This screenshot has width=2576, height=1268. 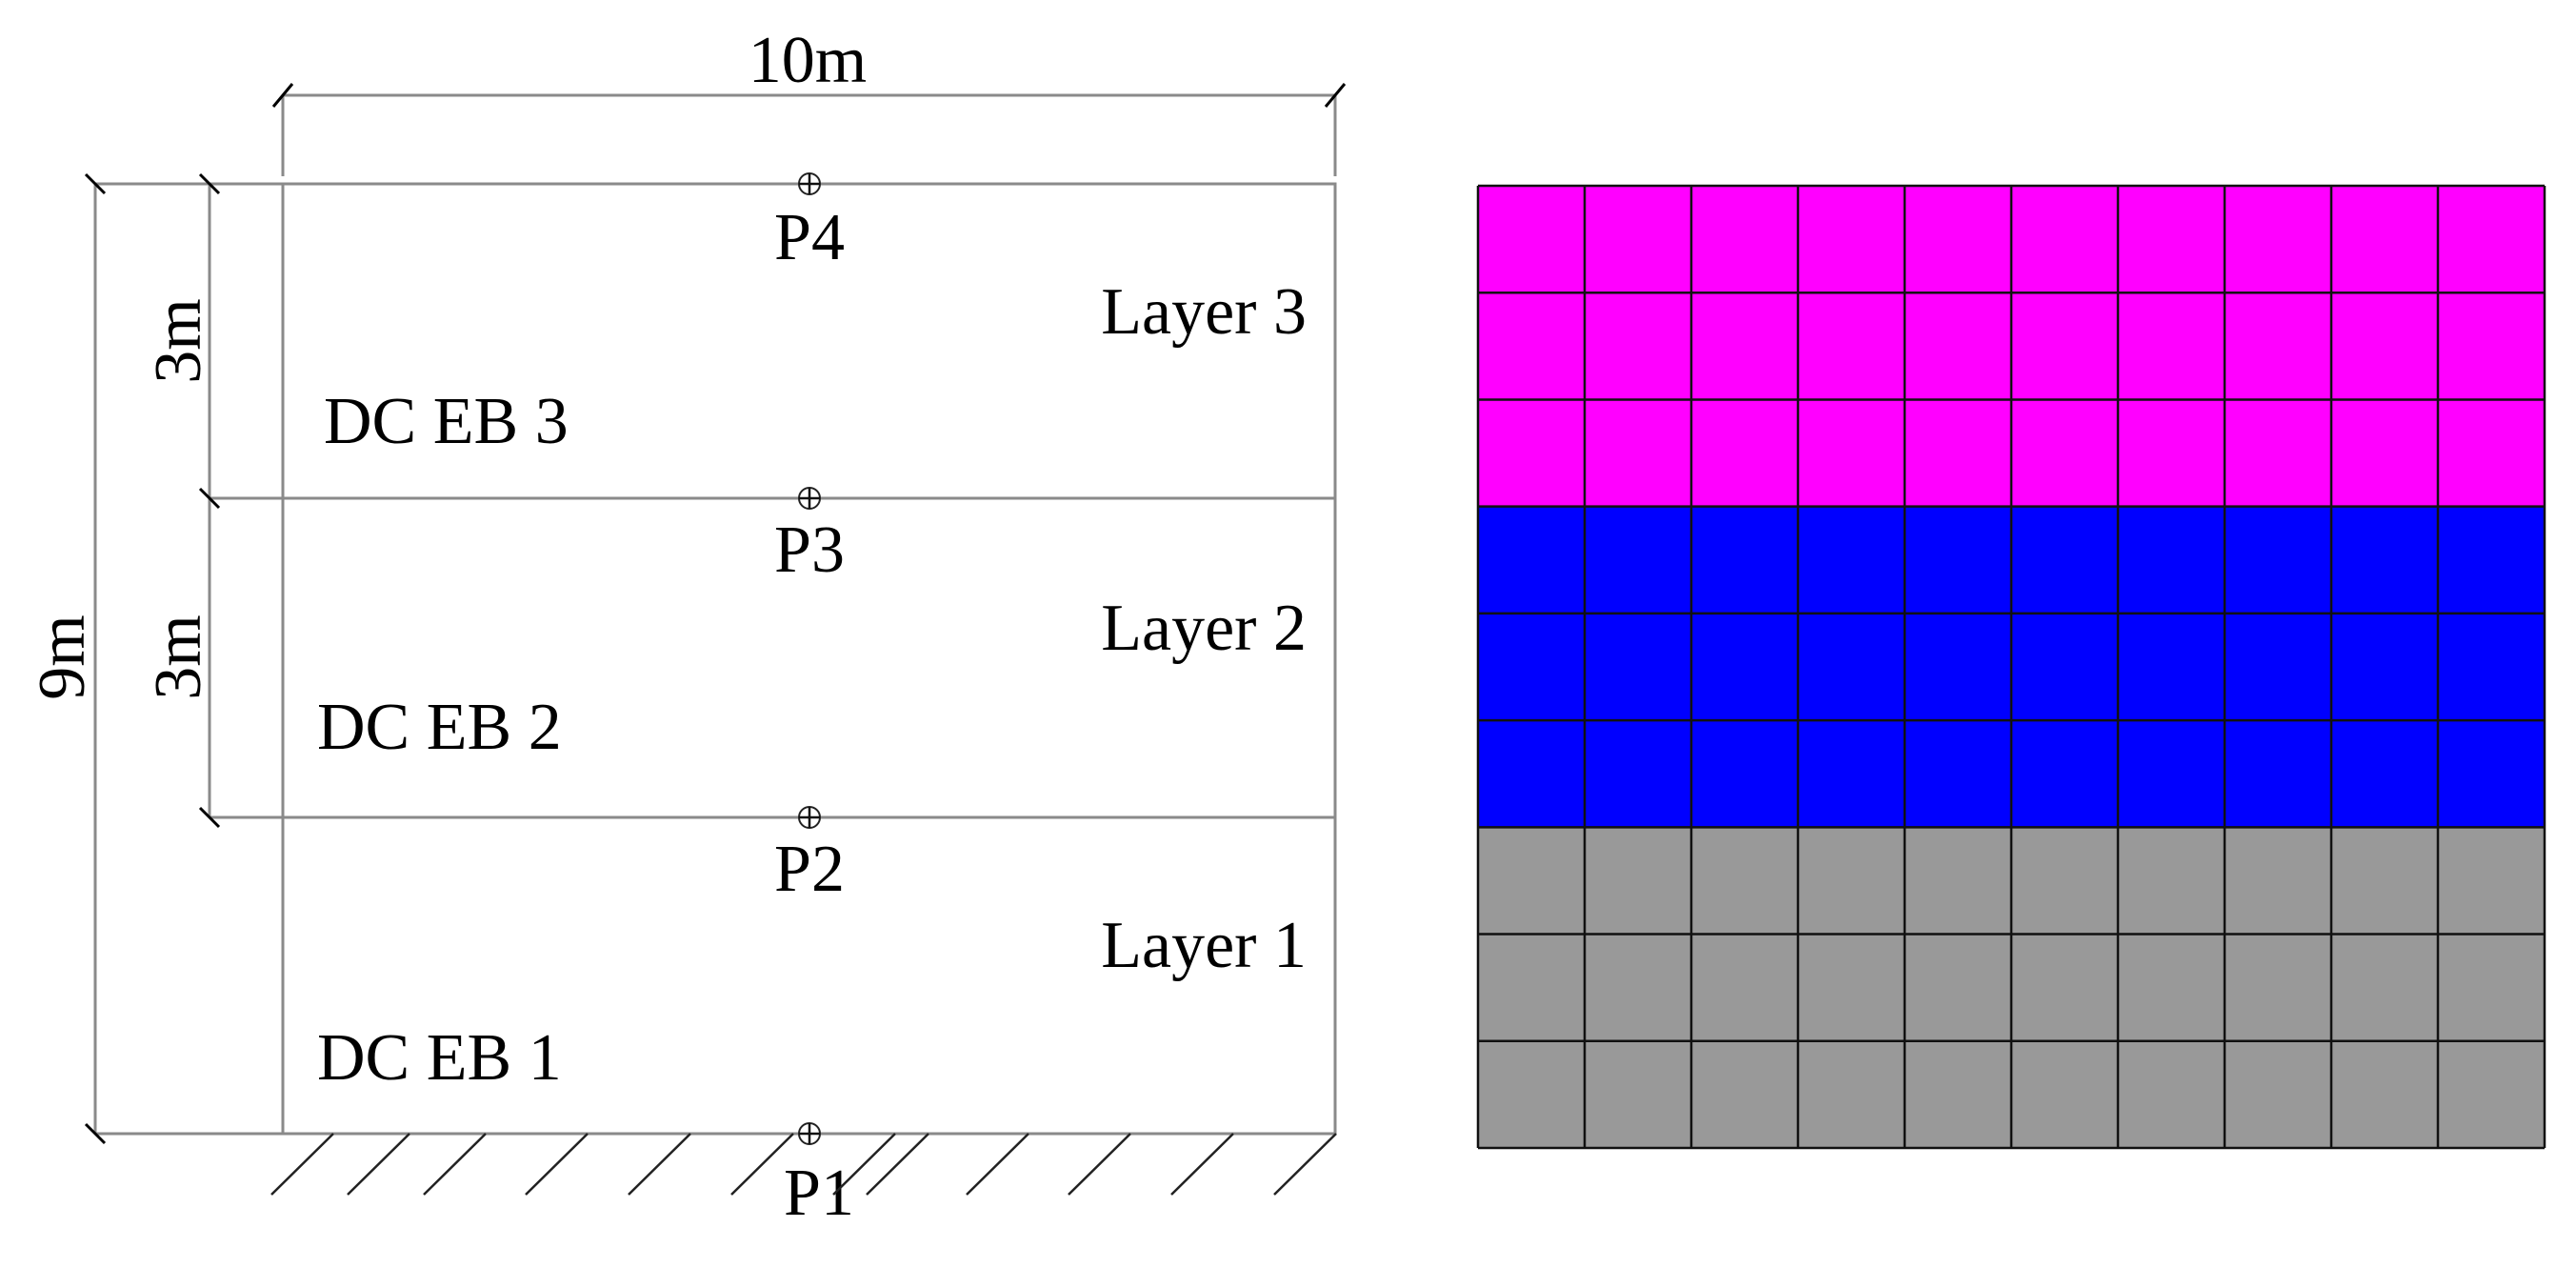 I want to click on mesh-cell-r1-c7, so click(x=2171, y=239).